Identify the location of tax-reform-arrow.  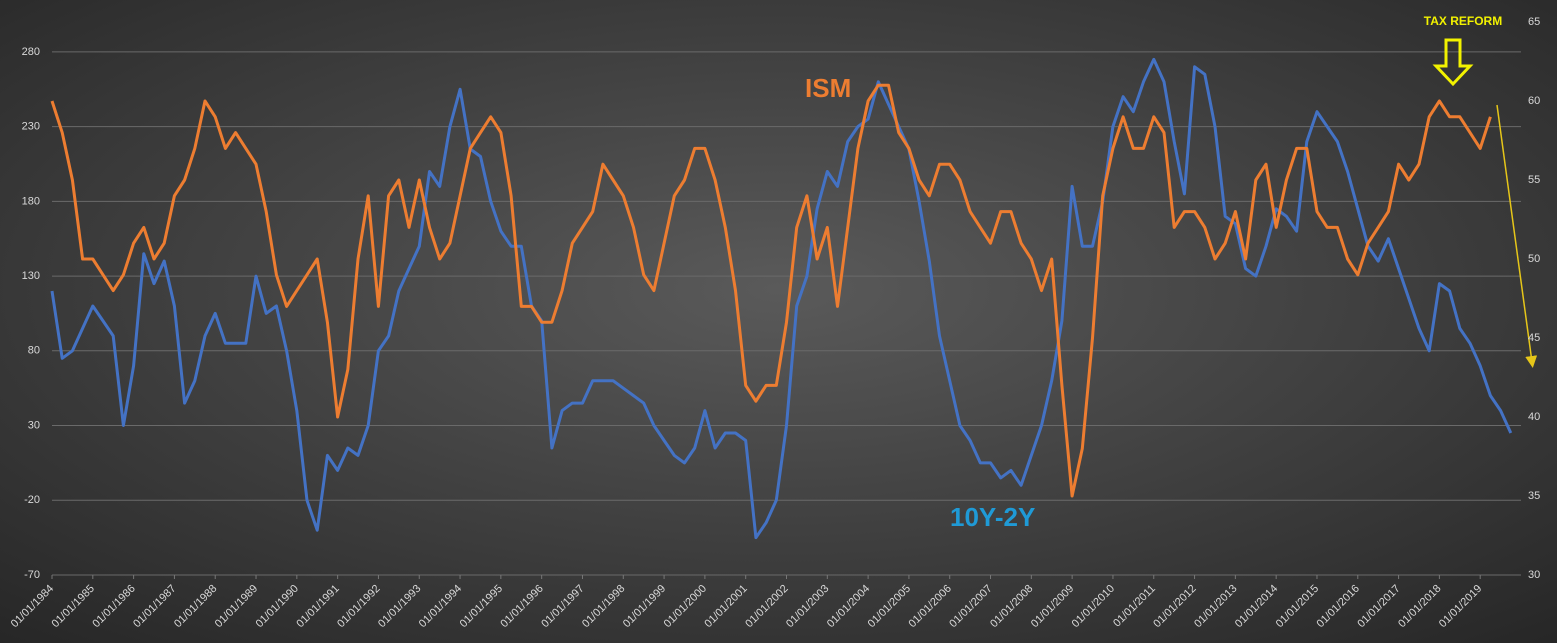
(1453, 62).